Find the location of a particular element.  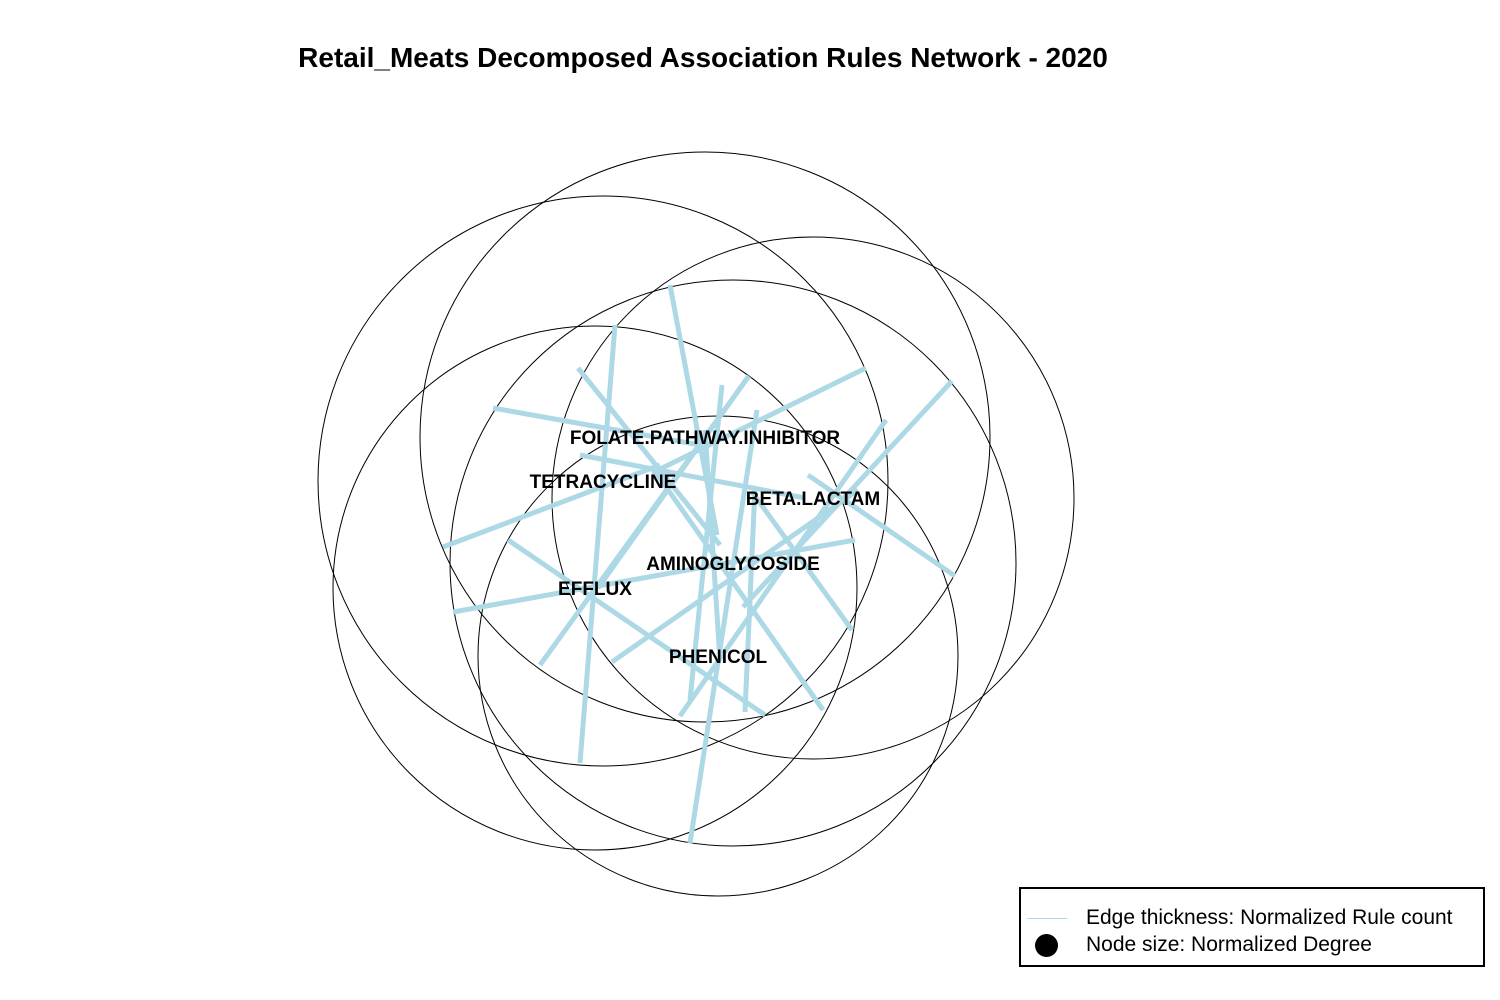

legend-row-node: Node size: Normalized Degree is located at coordinates (1252, 945).